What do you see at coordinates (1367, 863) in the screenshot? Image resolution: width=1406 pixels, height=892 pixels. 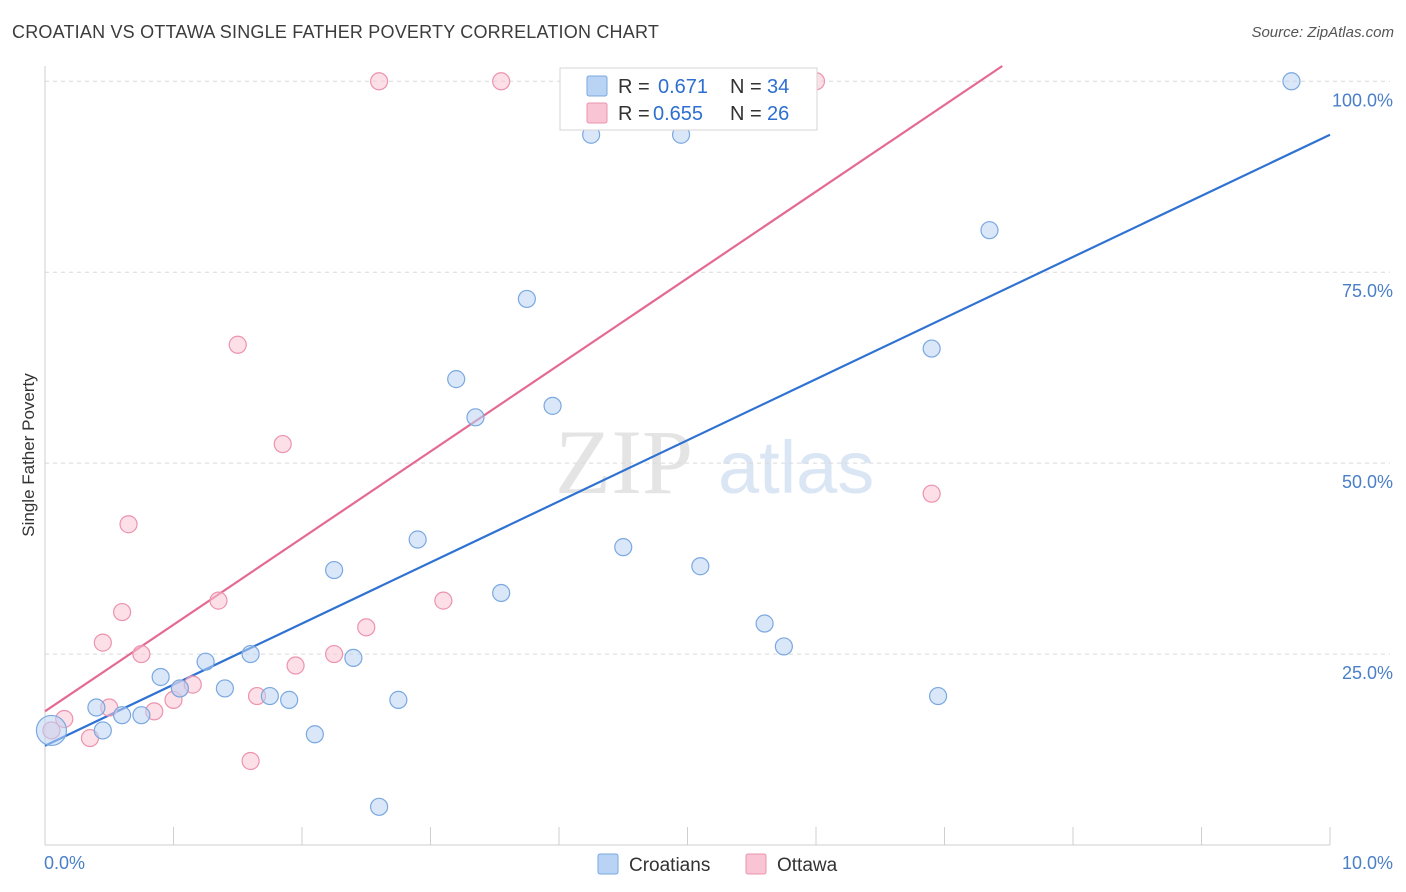 I see `x-tick-label-max: 10.0%` at bounding box center [1367, 863].